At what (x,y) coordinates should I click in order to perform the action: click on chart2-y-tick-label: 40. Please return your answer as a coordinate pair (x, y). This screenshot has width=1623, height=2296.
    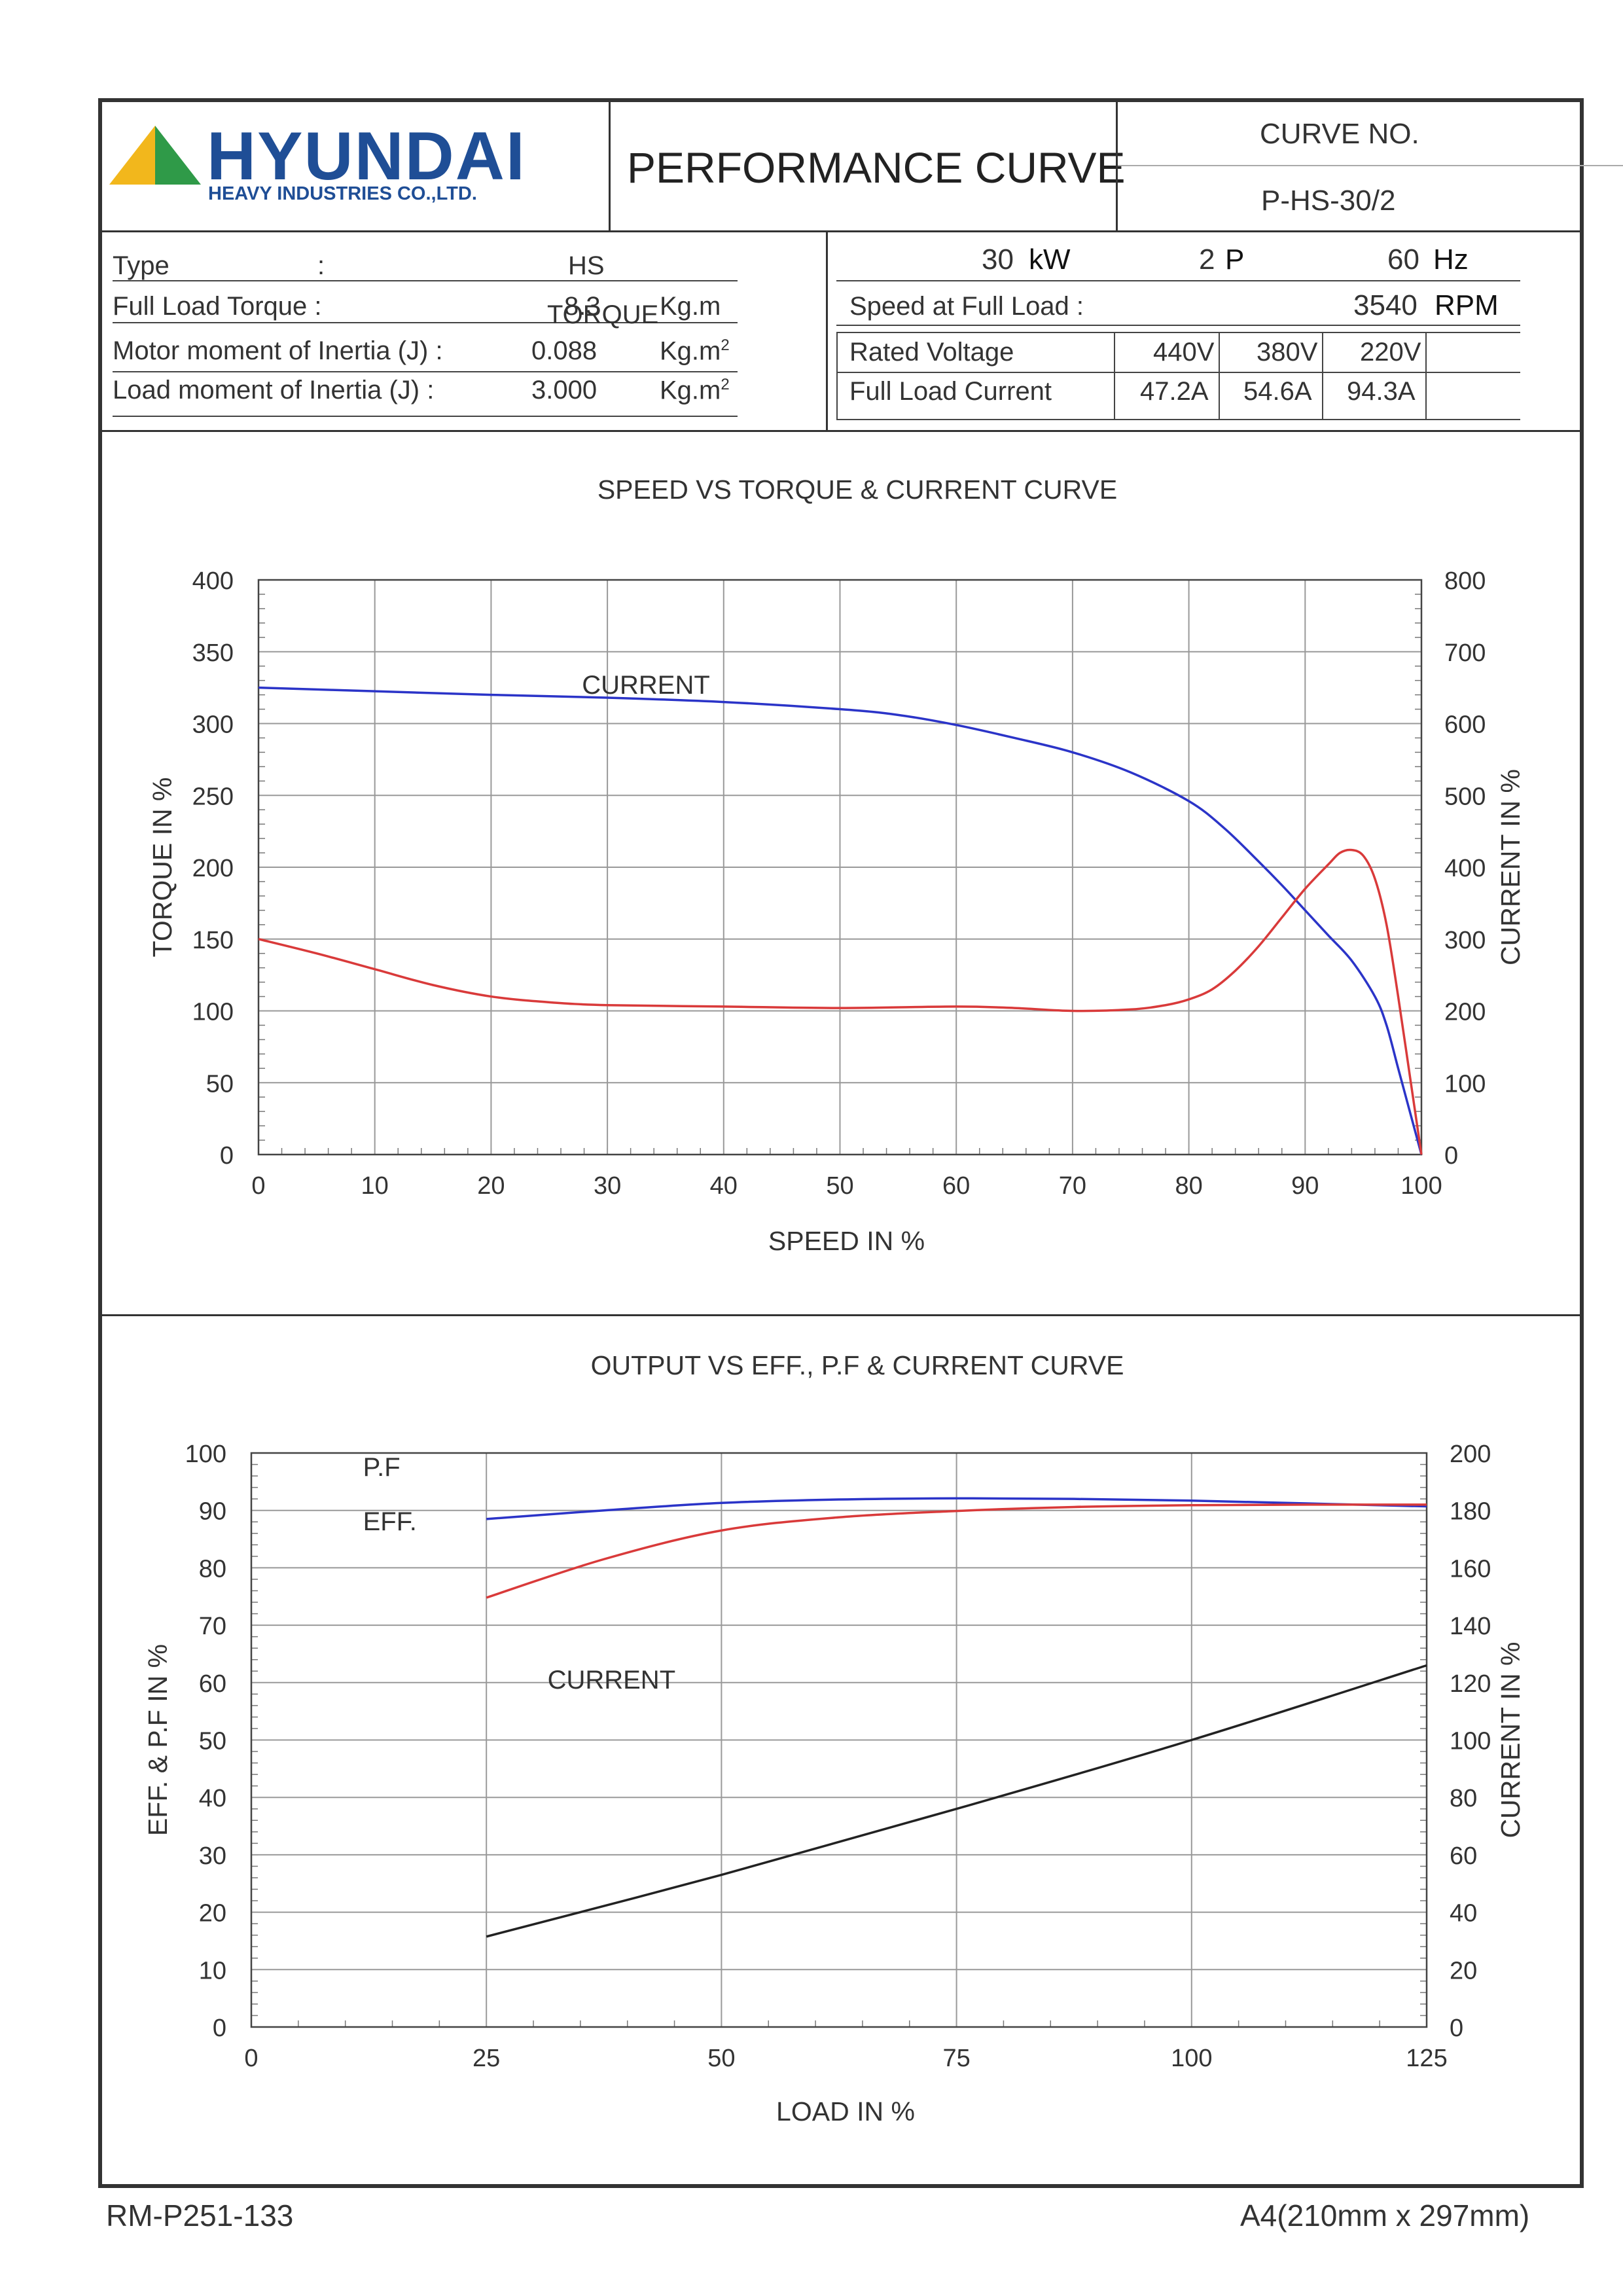
    Looking at the image, I should click on (213, 1798).